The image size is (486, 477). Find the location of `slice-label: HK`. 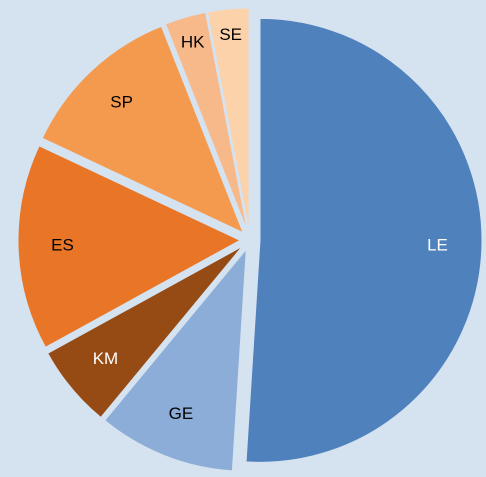

slice-label: HK is located at coordinates (193, 41).